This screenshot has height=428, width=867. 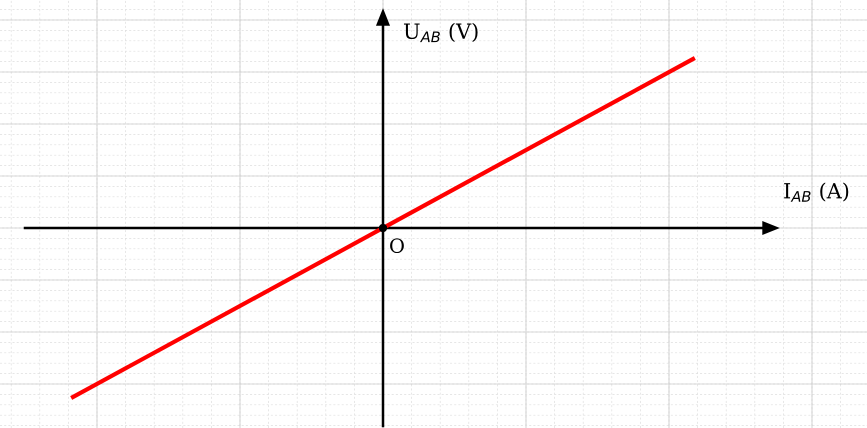 I want to click on annotation: O, so click(x=397, y=246).